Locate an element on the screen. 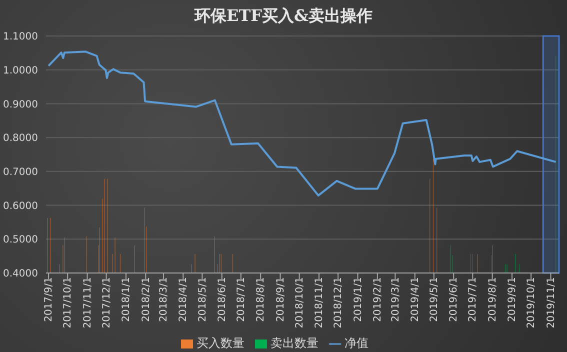 The image size is (567, 352). y-tick-label: 1.1000 is located at coordinates (20, 37).